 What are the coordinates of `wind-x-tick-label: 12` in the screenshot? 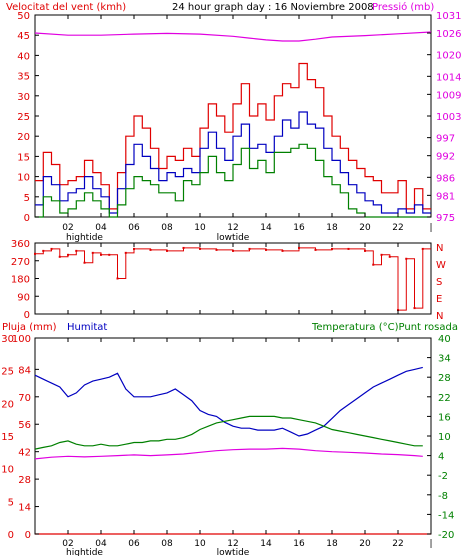 It's located at (232, 228).